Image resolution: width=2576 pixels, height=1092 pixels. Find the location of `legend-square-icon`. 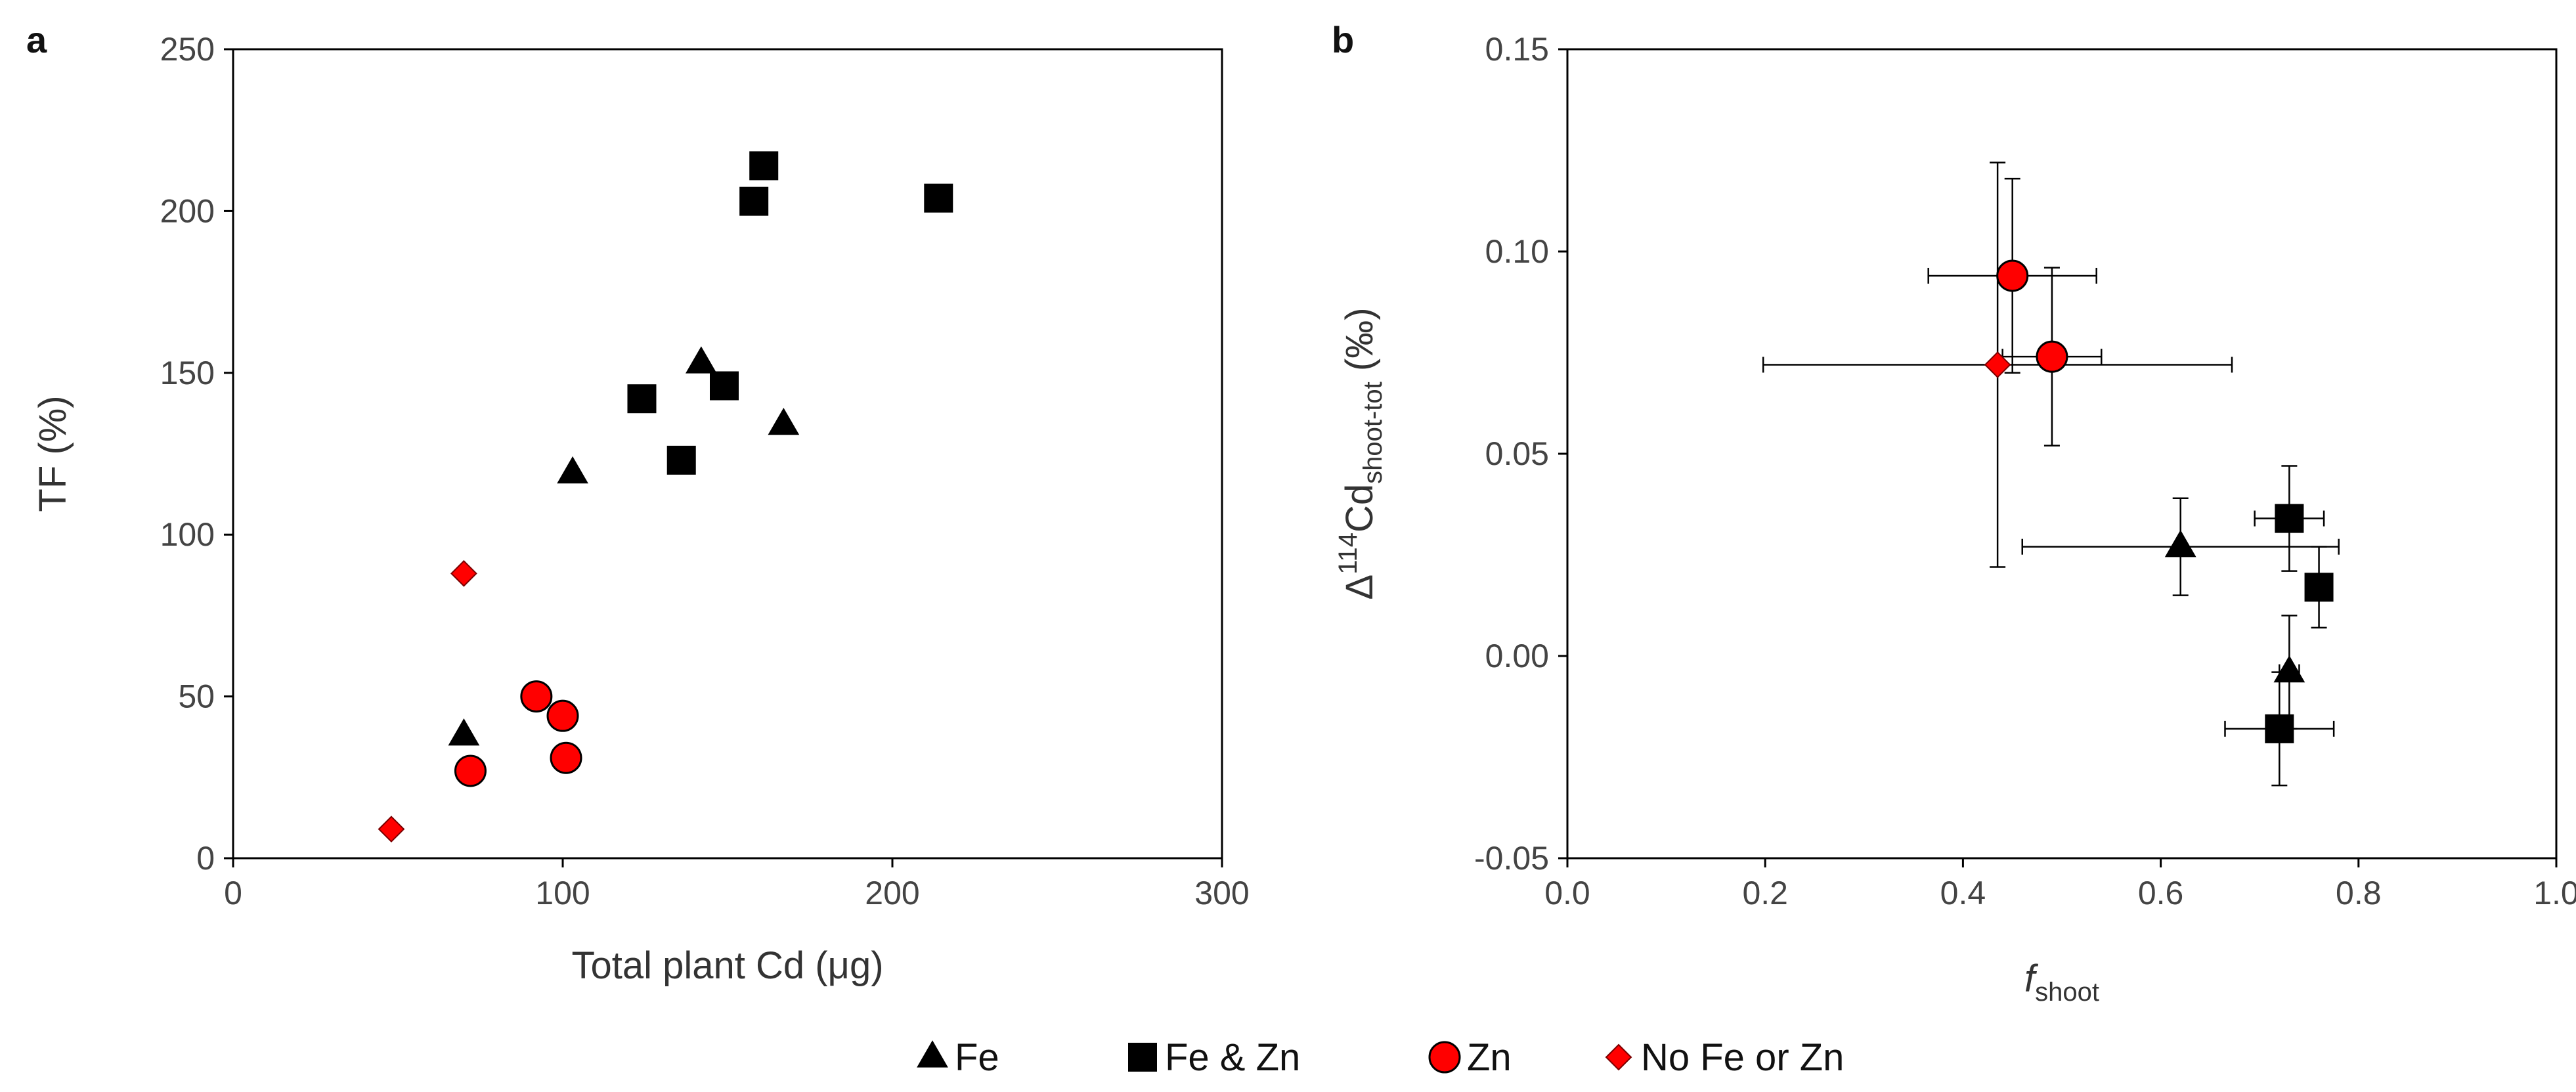

legend-square-icon is located at coordinates (1143, 1057).